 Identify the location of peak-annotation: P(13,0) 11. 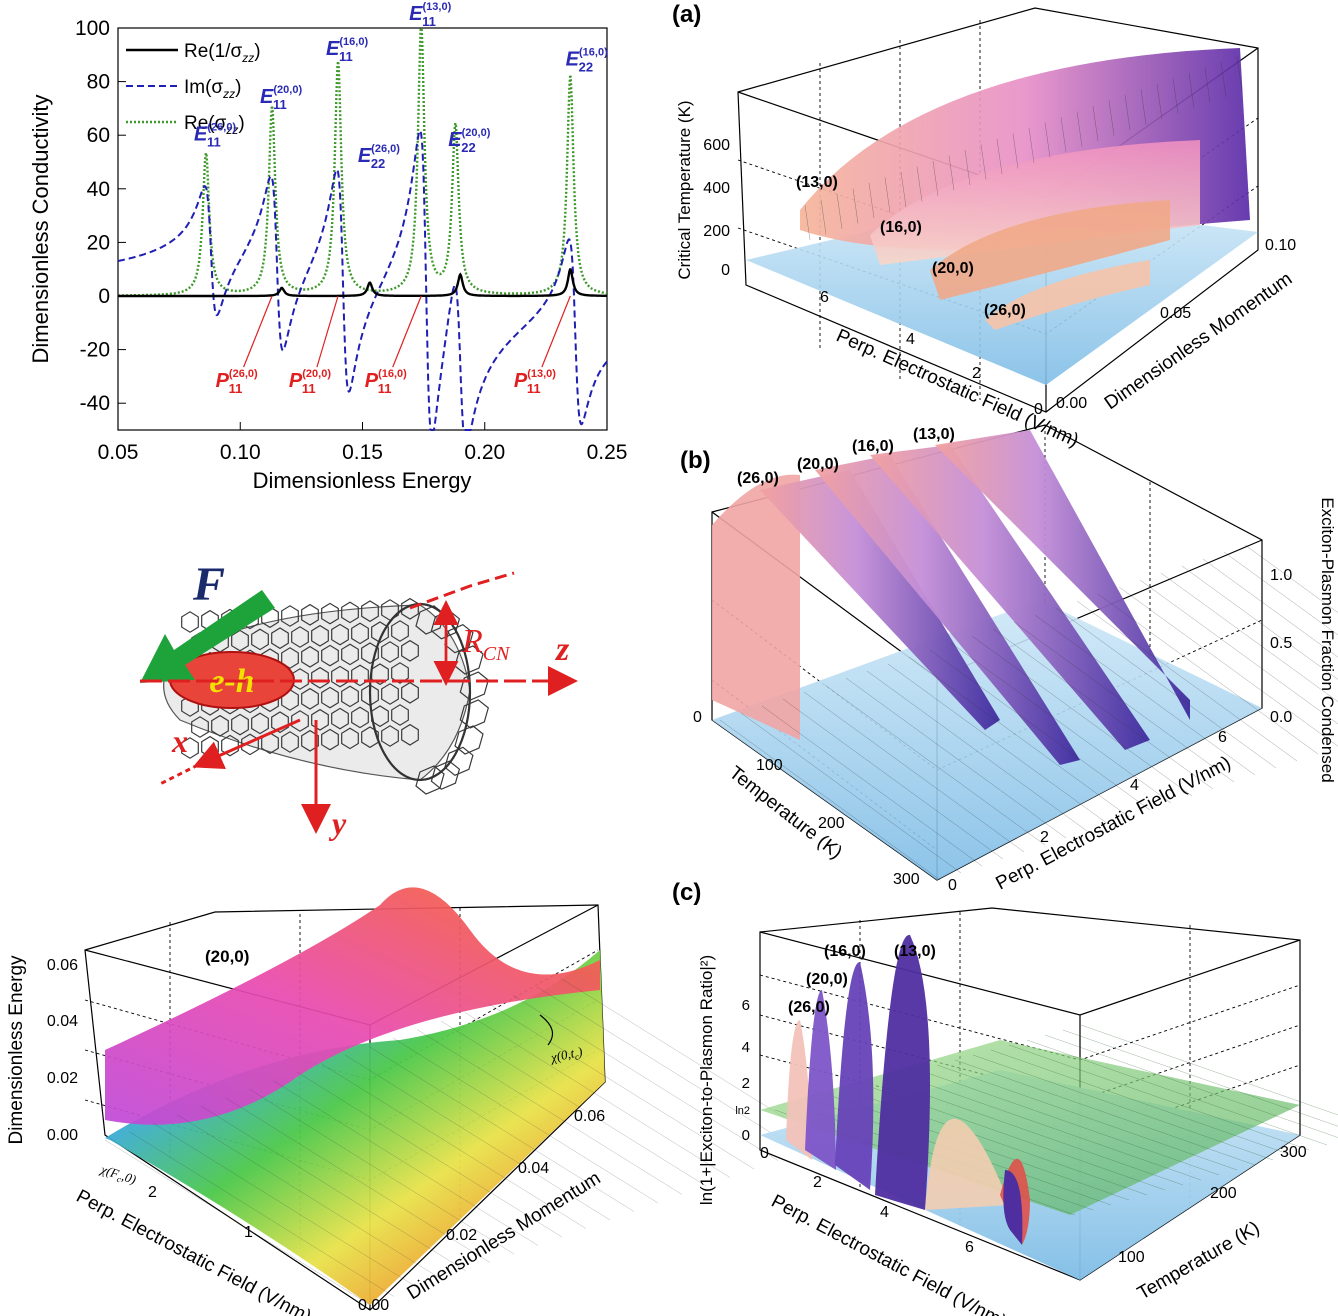
(535, 382).